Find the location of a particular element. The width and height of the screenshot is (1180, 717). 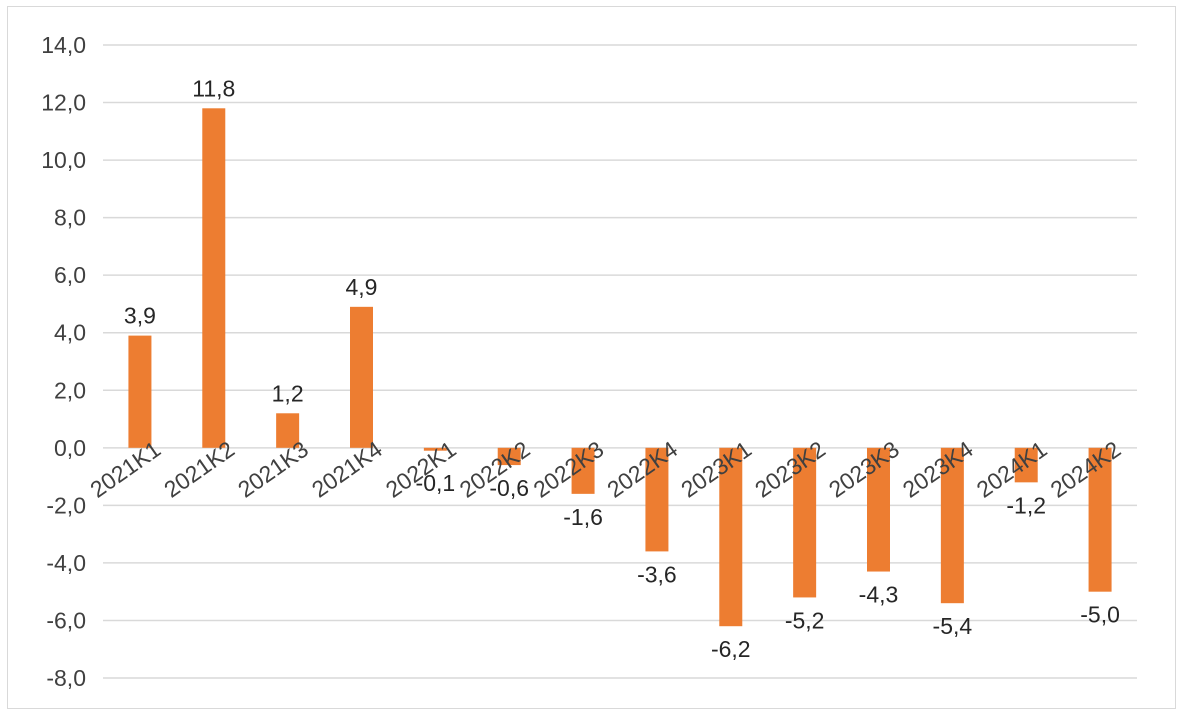

x-tick-label: 2024K2 is located at coordinates (1086, 469).